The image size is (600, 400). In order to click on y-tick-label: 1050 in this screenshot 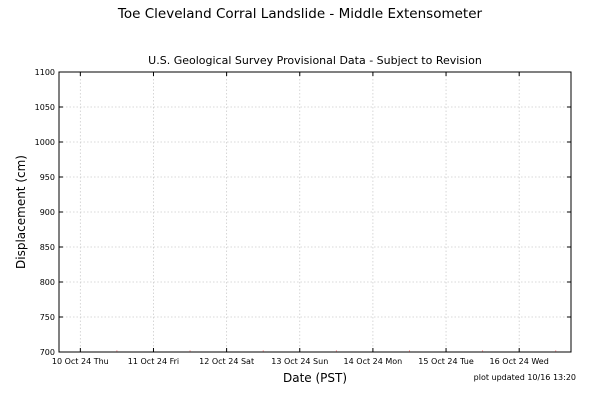, I will do `click(45, 107)`.